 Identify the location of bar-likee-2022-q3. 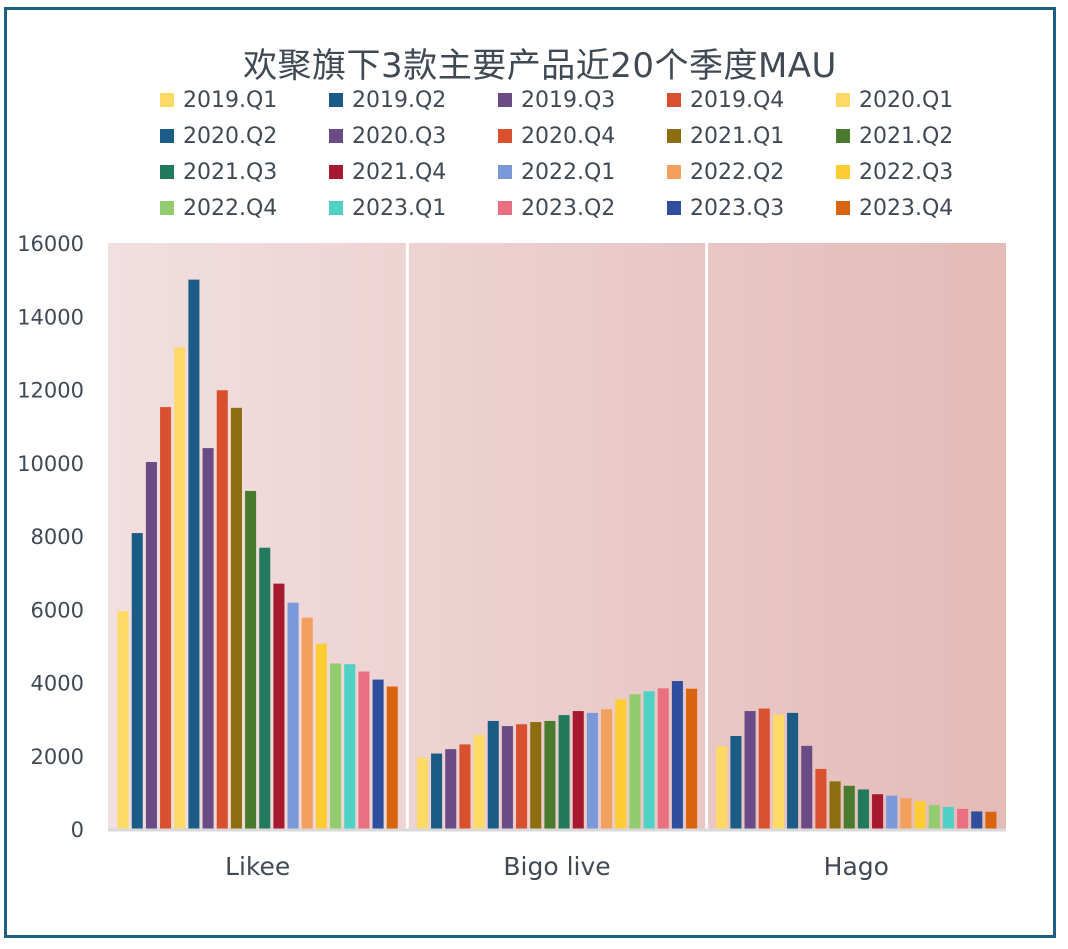
(321, 736).